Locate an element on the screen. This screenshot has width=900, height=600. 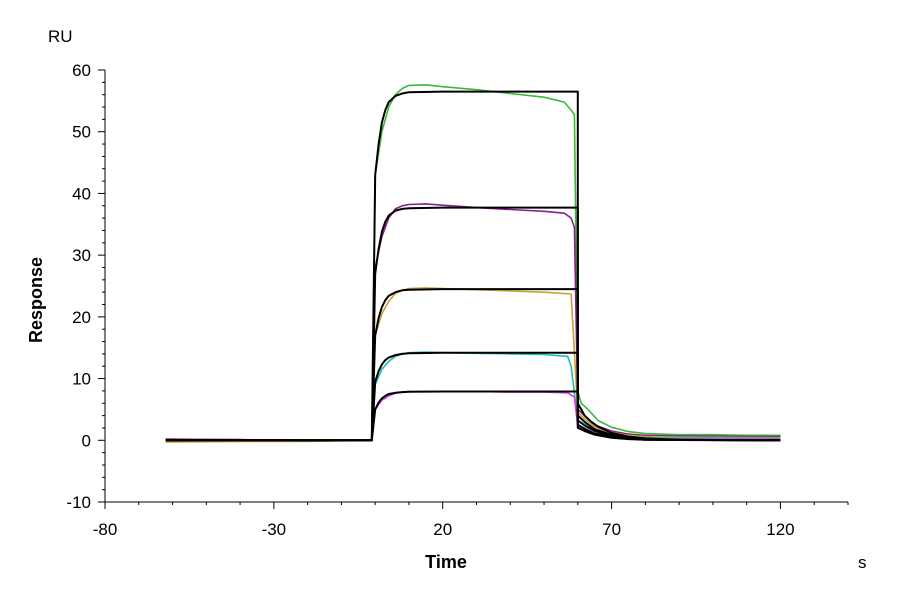
y-unit-label: RU is located at coordinates (60, 36).